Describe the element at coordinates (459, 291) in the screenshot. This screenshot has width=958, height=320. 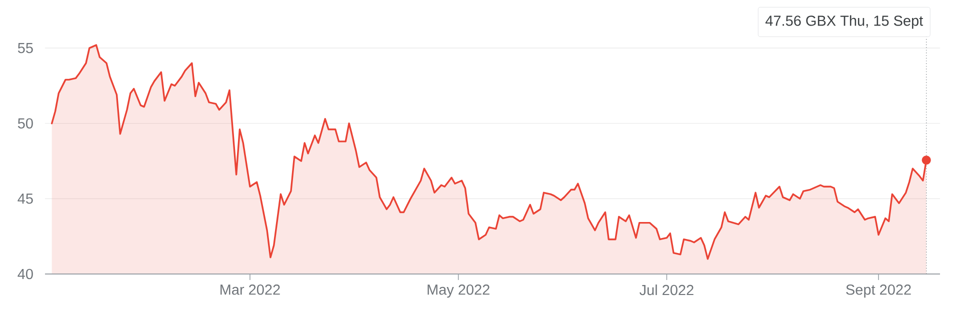
I see `x-tick-label: May 2022` at that location.